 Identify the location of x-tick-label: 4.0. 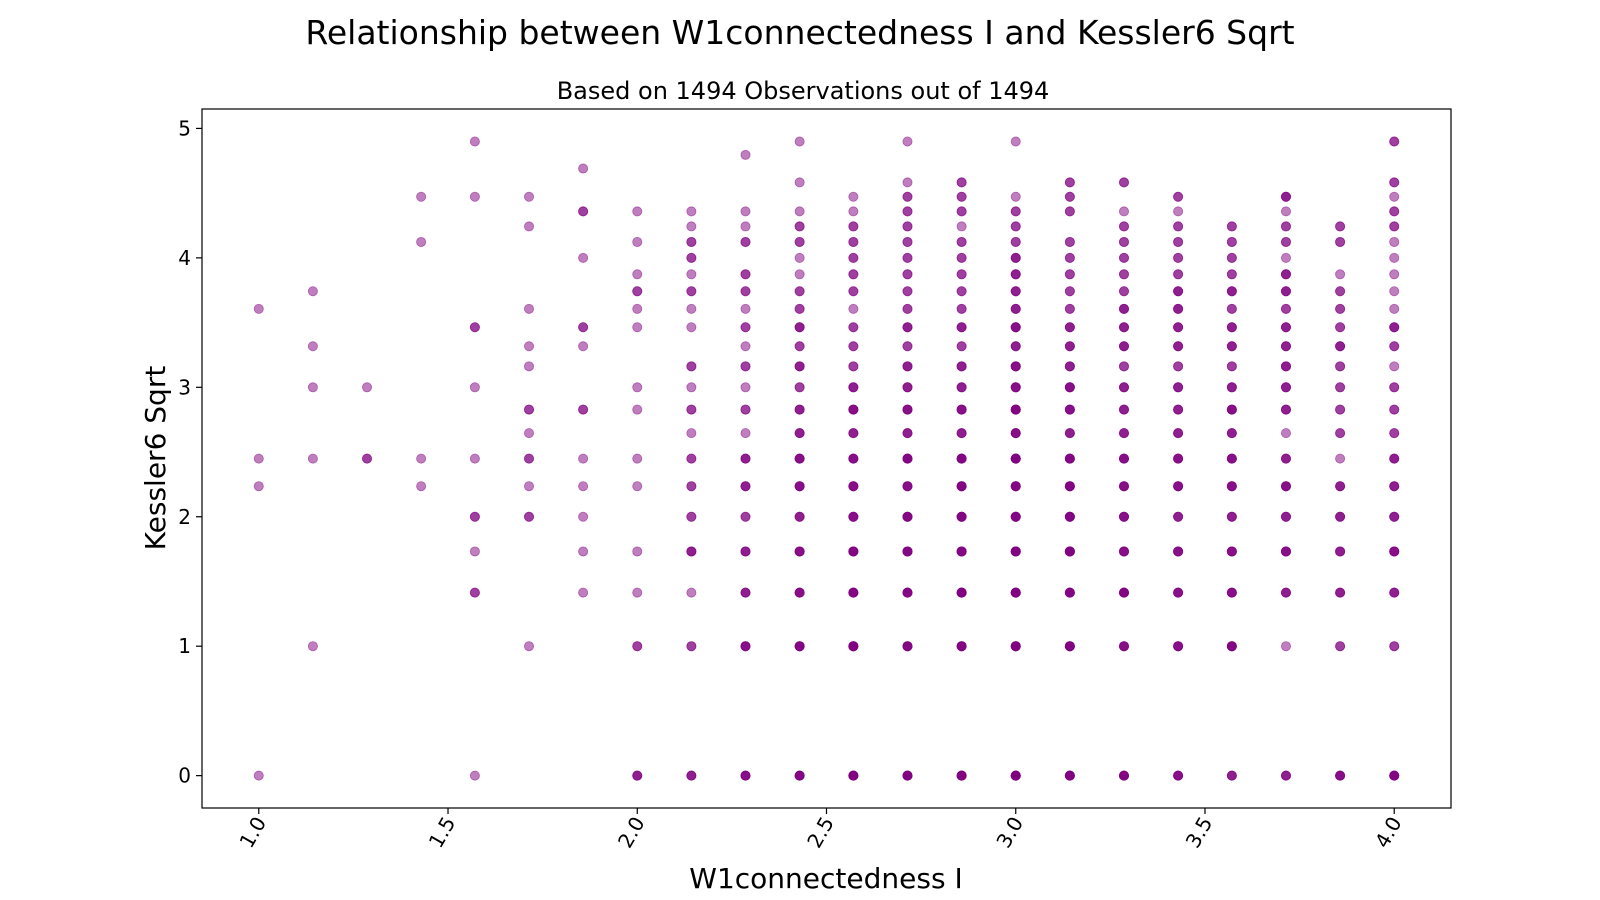
(1388, 833).